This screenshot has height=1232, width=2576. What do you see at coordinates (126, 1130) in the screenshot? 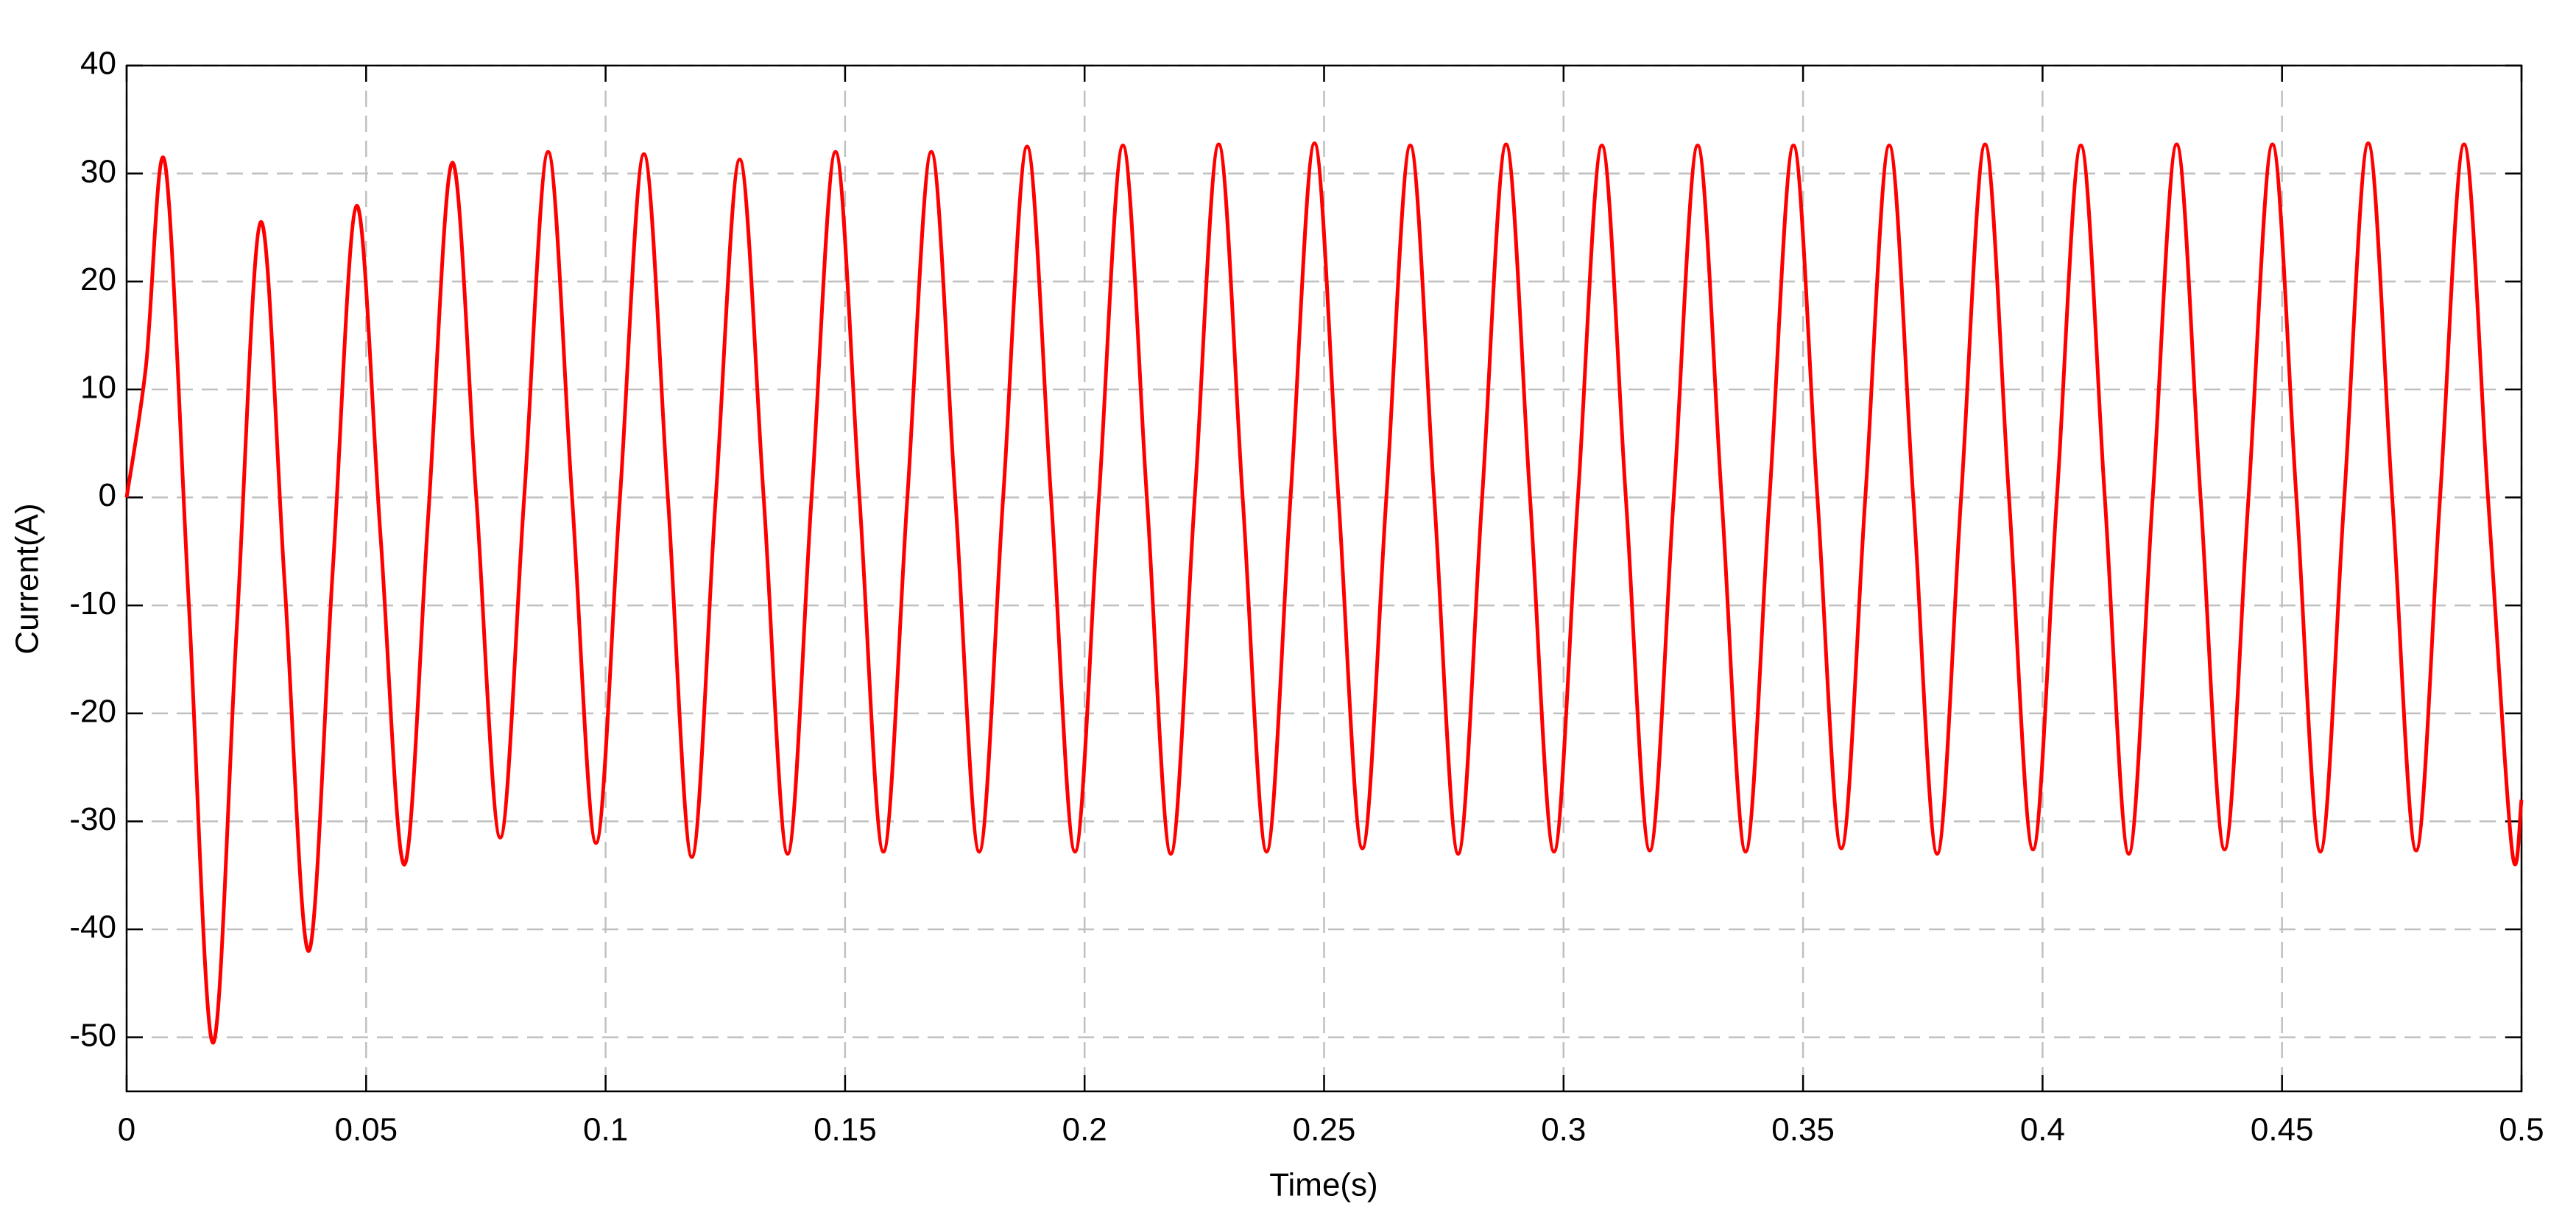
I see `x-tick-label: 0` at bounding box center [126, 1130].